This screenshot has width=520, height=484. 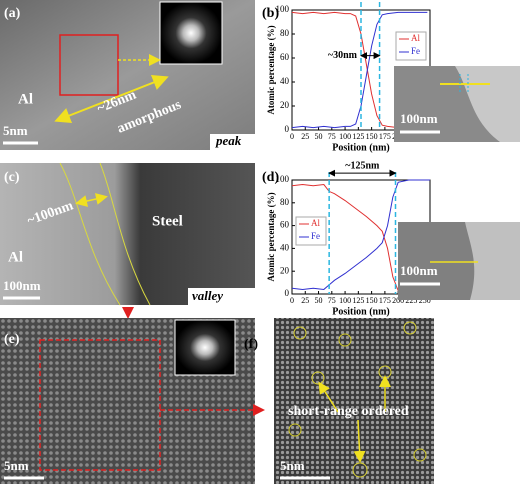 What do you see at coordinates (100, 405) in the screenshot?
I see `roi-box` at bounding box center [100, 405].